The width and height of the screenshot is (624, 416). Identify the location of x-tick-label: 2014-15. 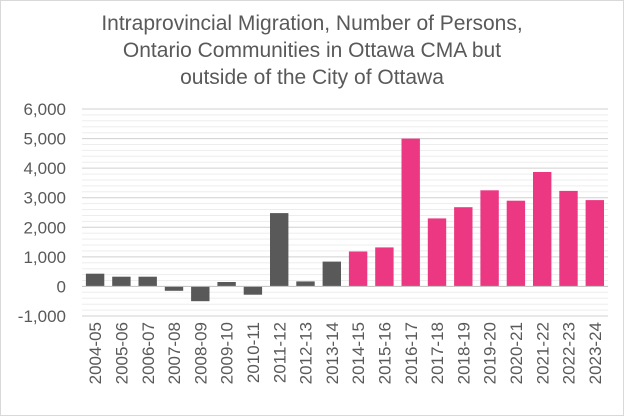
(358, 353).